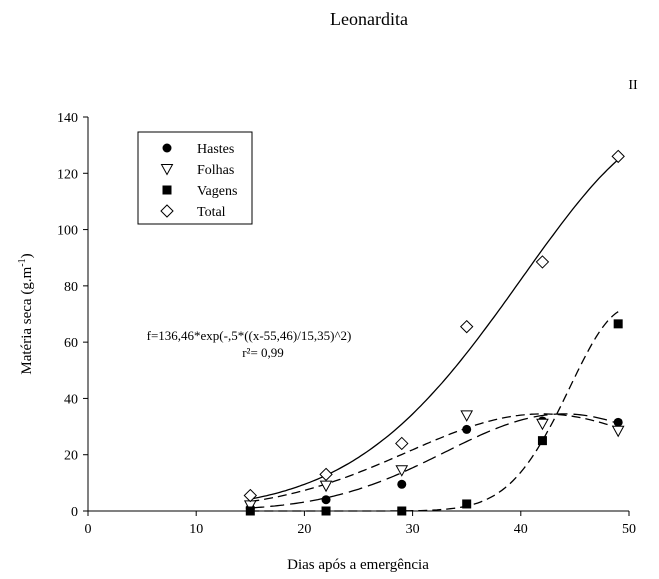  What do you see at coordinates (74, 512) in the screenshot?
I see `y-tick-label: 0` at bounding box center [74, 512].